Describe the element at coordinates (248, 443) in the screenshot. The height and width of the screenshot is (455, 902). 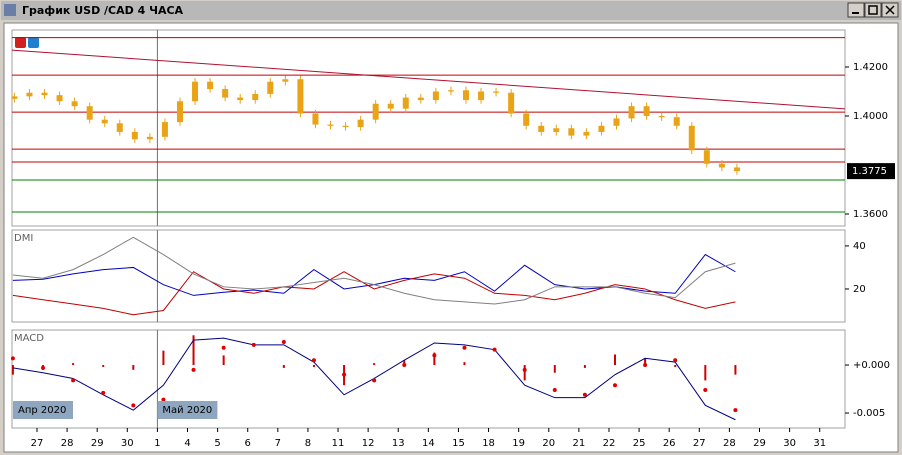
I see `x-tick-label: 6` at that location.